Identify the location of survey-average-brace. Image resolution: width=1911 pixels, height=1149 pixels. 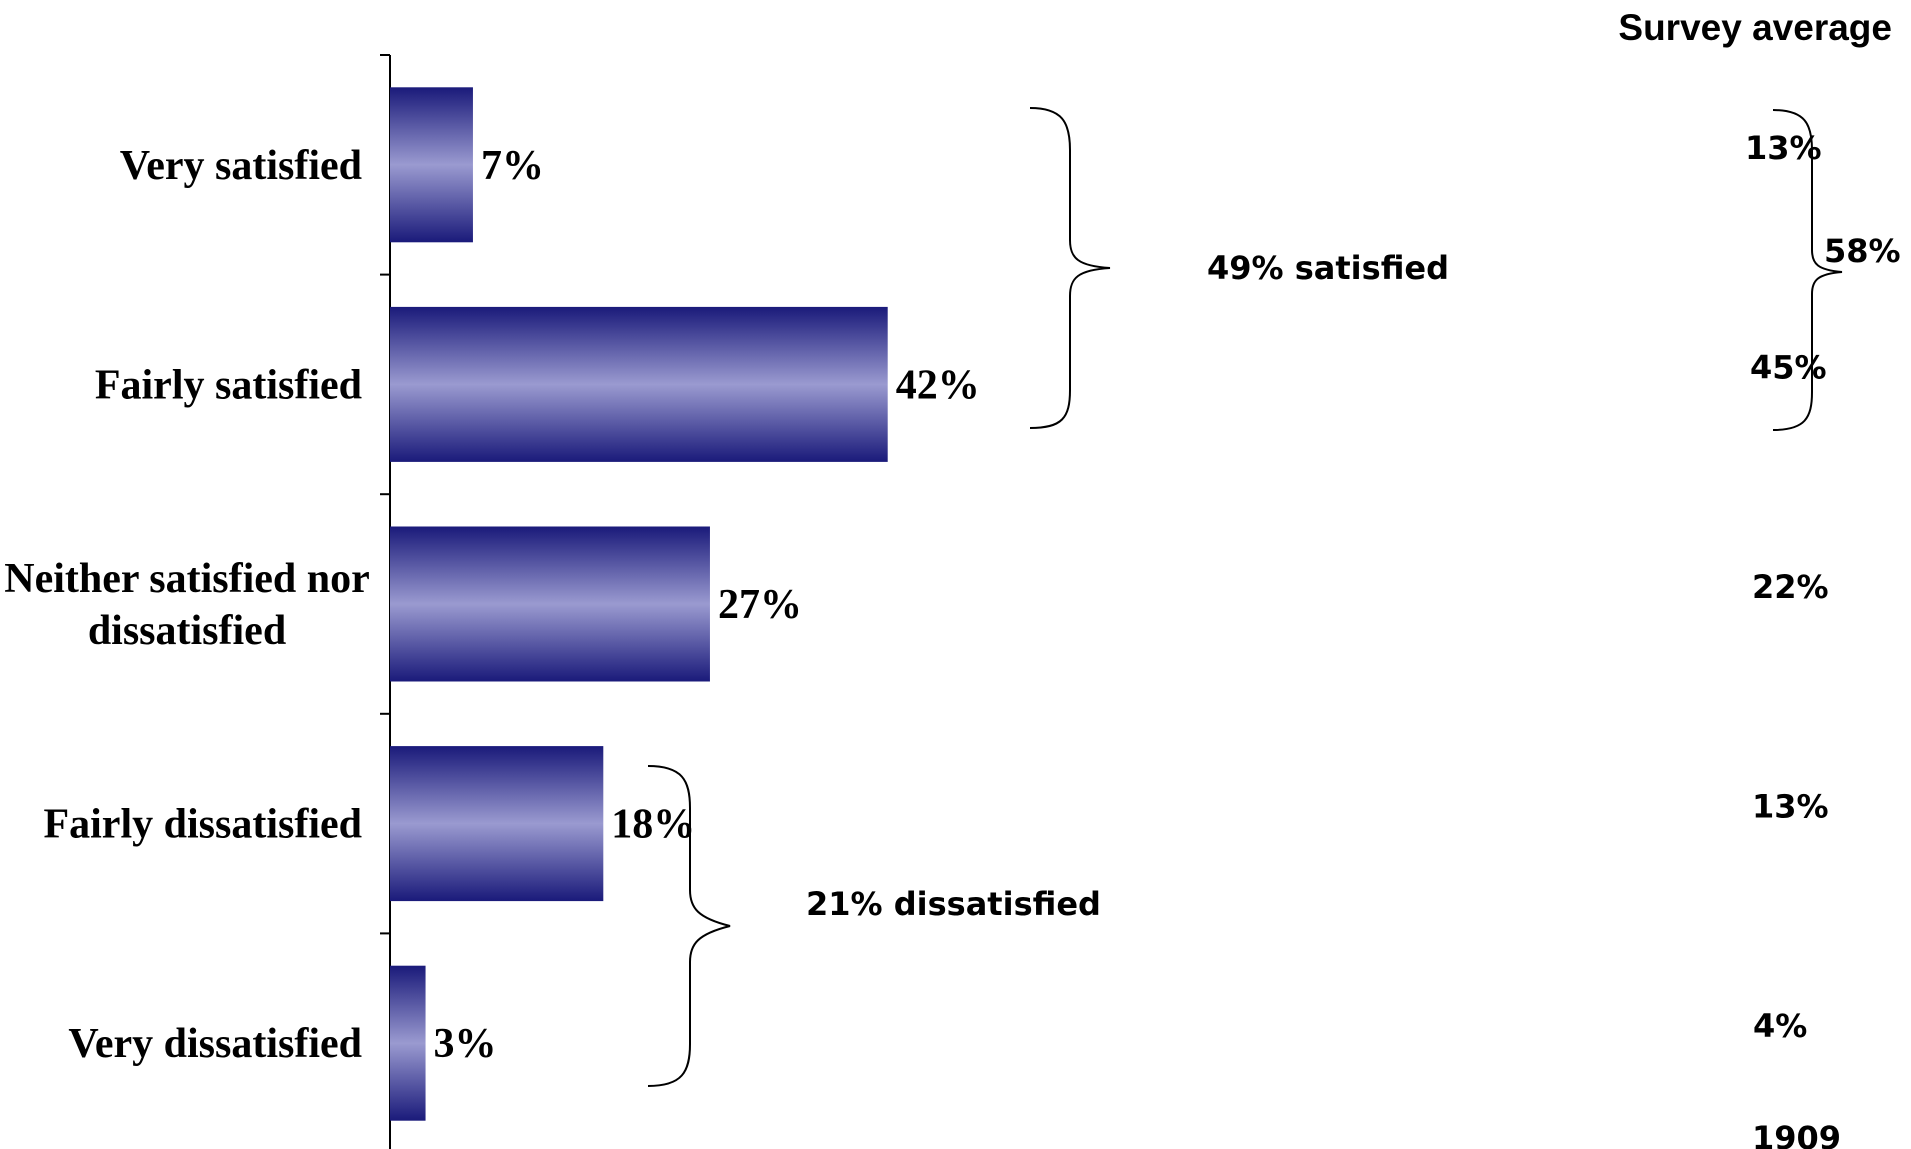
(1807, 270).